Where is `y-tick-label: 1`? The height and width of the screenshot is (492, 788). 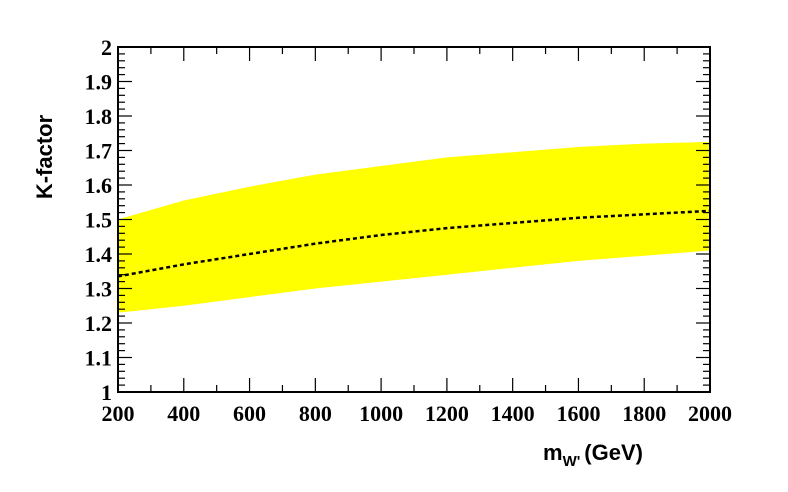
y-tick-label: 1 is located at coordinates (106, 392).